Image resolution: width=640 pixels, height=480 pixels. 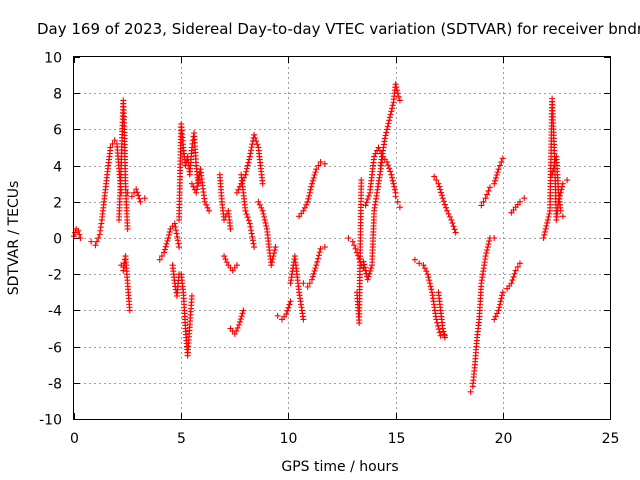 I want to click on x-tick-label: 5, so click(x=181, y=439).